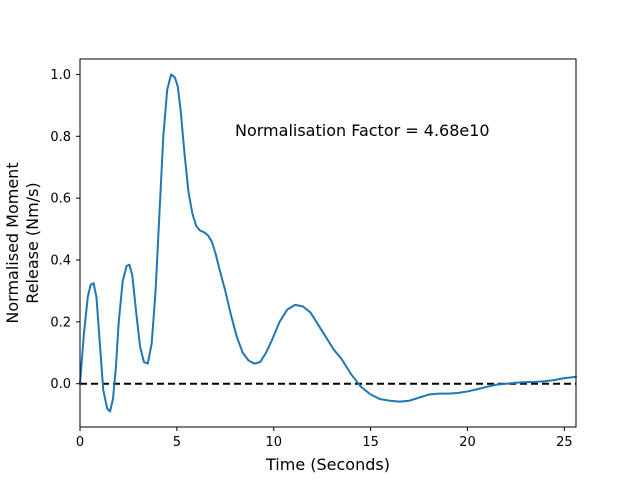 This screenshot has width=640, height=480. Describe the element at coordinates (60, 322) in the screenshot. I see `y-tick-label: 0.2` at that location.